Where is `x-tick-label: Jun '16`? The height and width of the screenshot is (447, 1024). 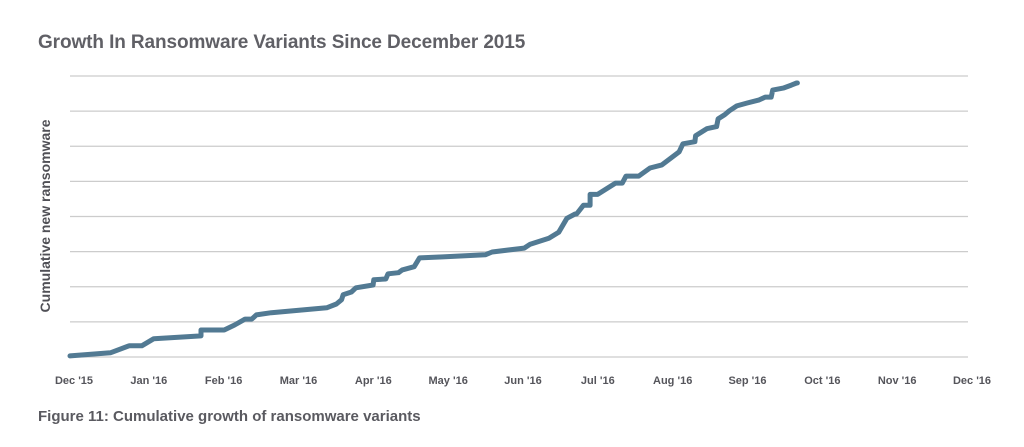 x-tick-label: Jun '16 is located at coordinates (522, 381).